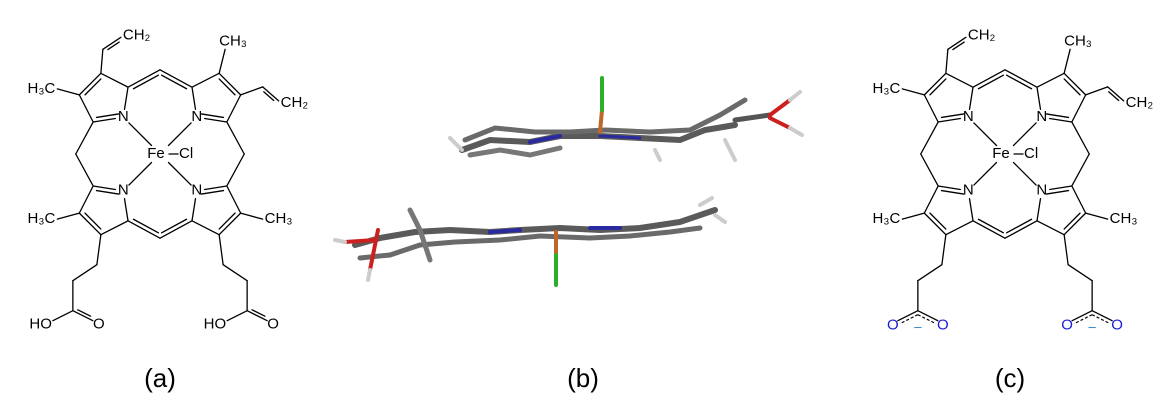  What do you see at coordinates (917, 328) in the screenshot?
I see `atom-label: −` at bounding box center [917, 328].